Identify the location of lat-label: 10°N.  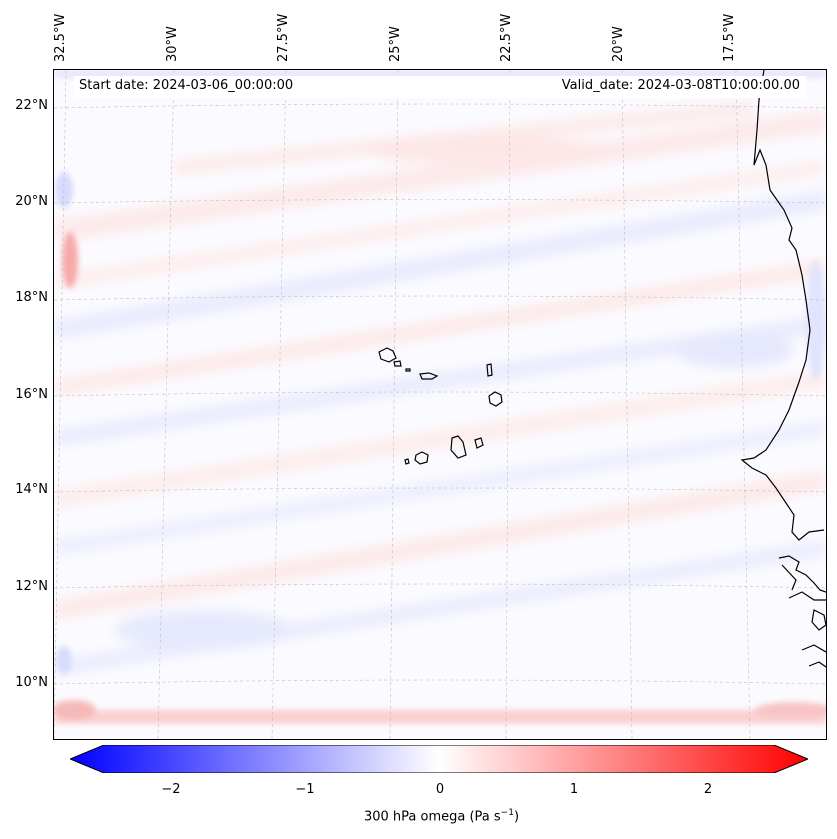
(31, 682).